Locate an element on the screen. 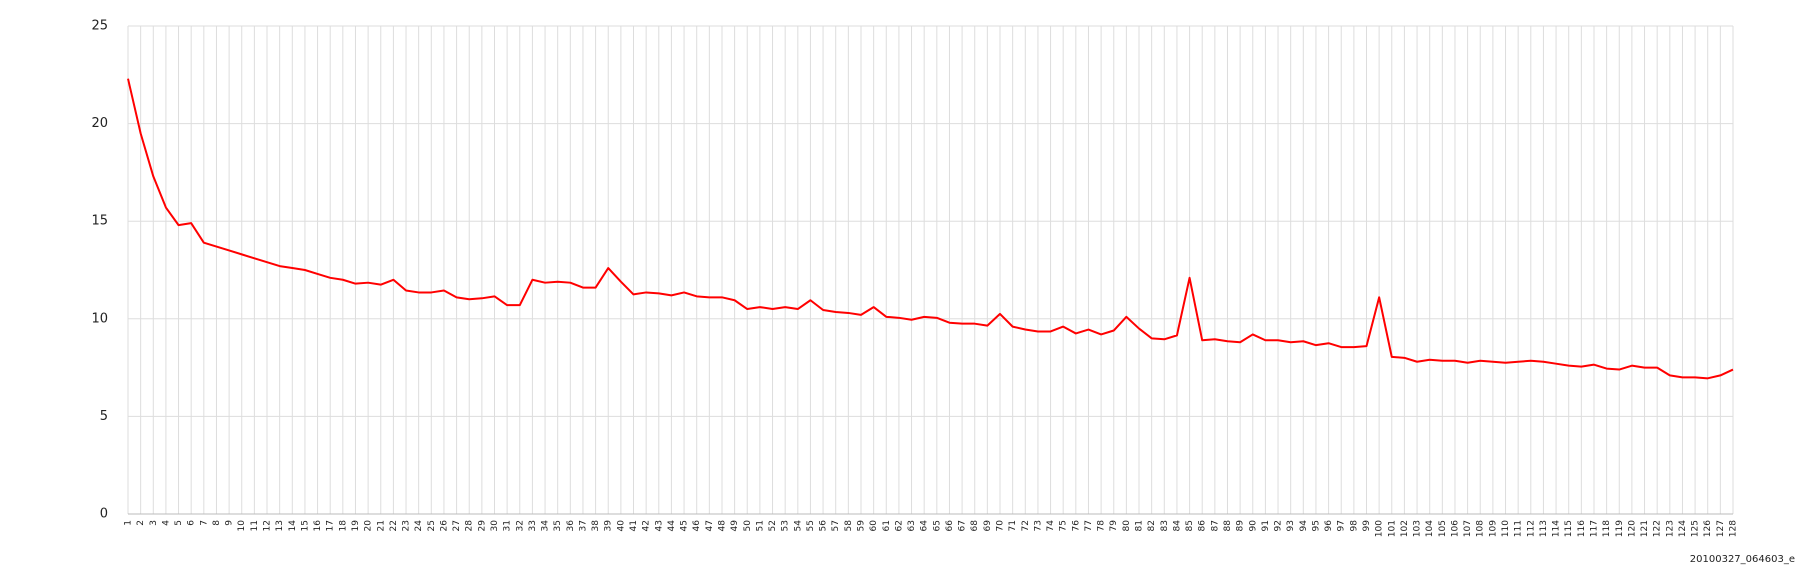 The width and height of the screenshot is (1797, 571). x-tick-label: 74 is located at coordinates (1051, 526).